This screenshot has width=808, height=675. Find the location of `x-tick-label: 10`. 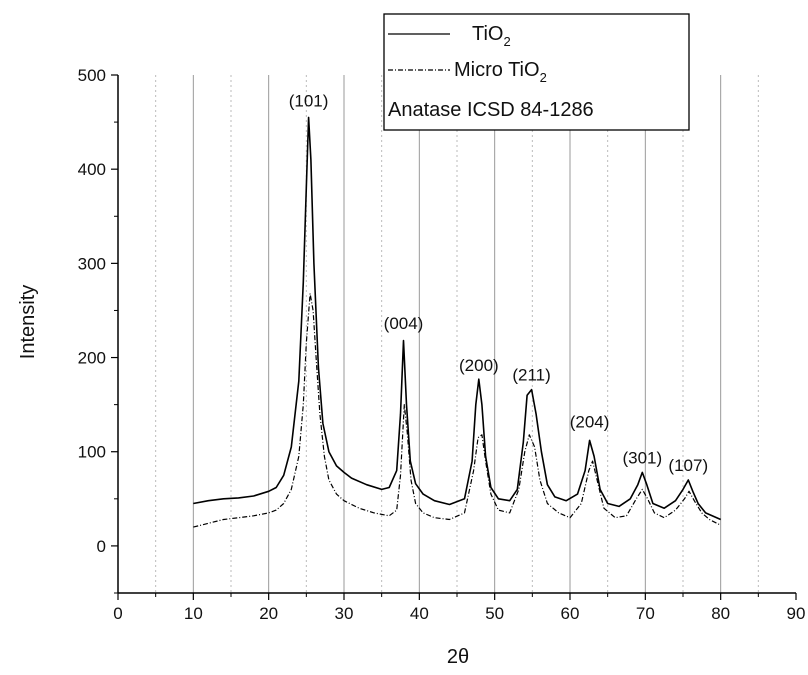

x-tick-label: 10 is located at coordinates (193, 613).